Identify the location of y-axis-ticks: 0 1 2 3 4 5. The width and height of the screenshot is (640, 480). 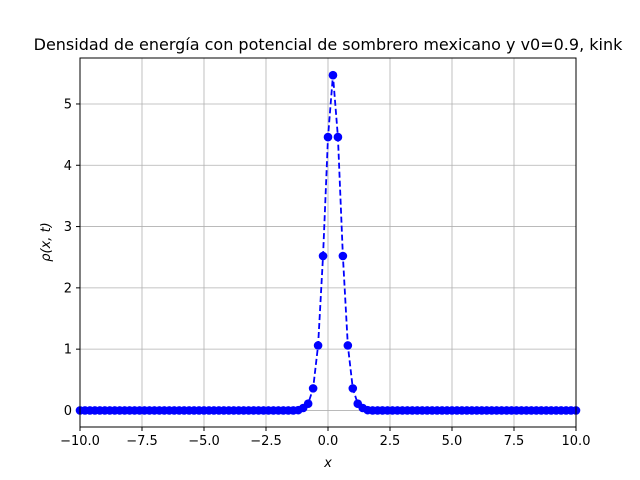
(72, 258).